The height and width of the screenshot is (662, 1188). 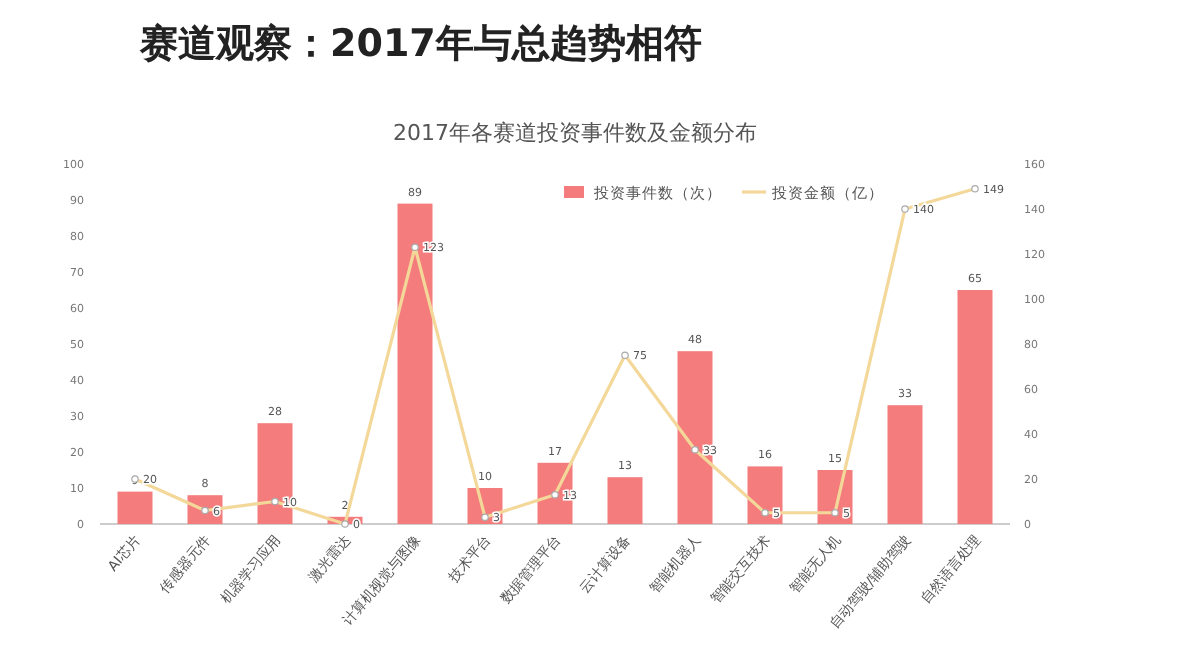 I want to click on chart-subtitle: 2017年各赛道投资事件数及金额分布, so click(x=575, y=133).